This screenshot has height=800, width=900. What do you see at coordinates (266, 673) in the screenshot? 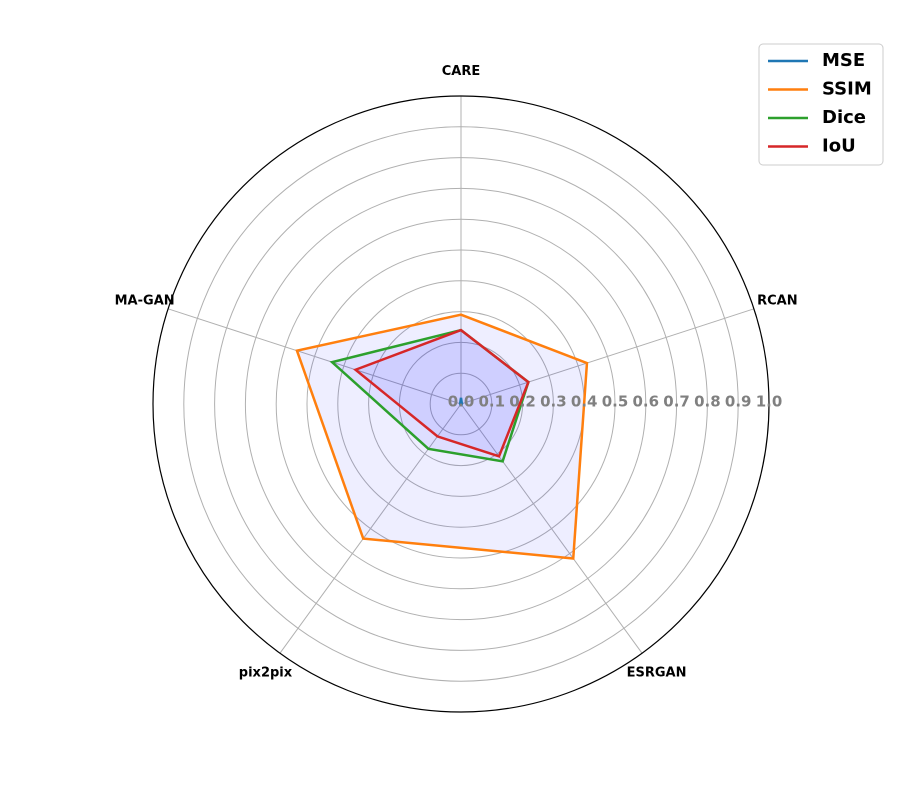
I see `category-label: pix2pix` at bounding box center [266, 673].